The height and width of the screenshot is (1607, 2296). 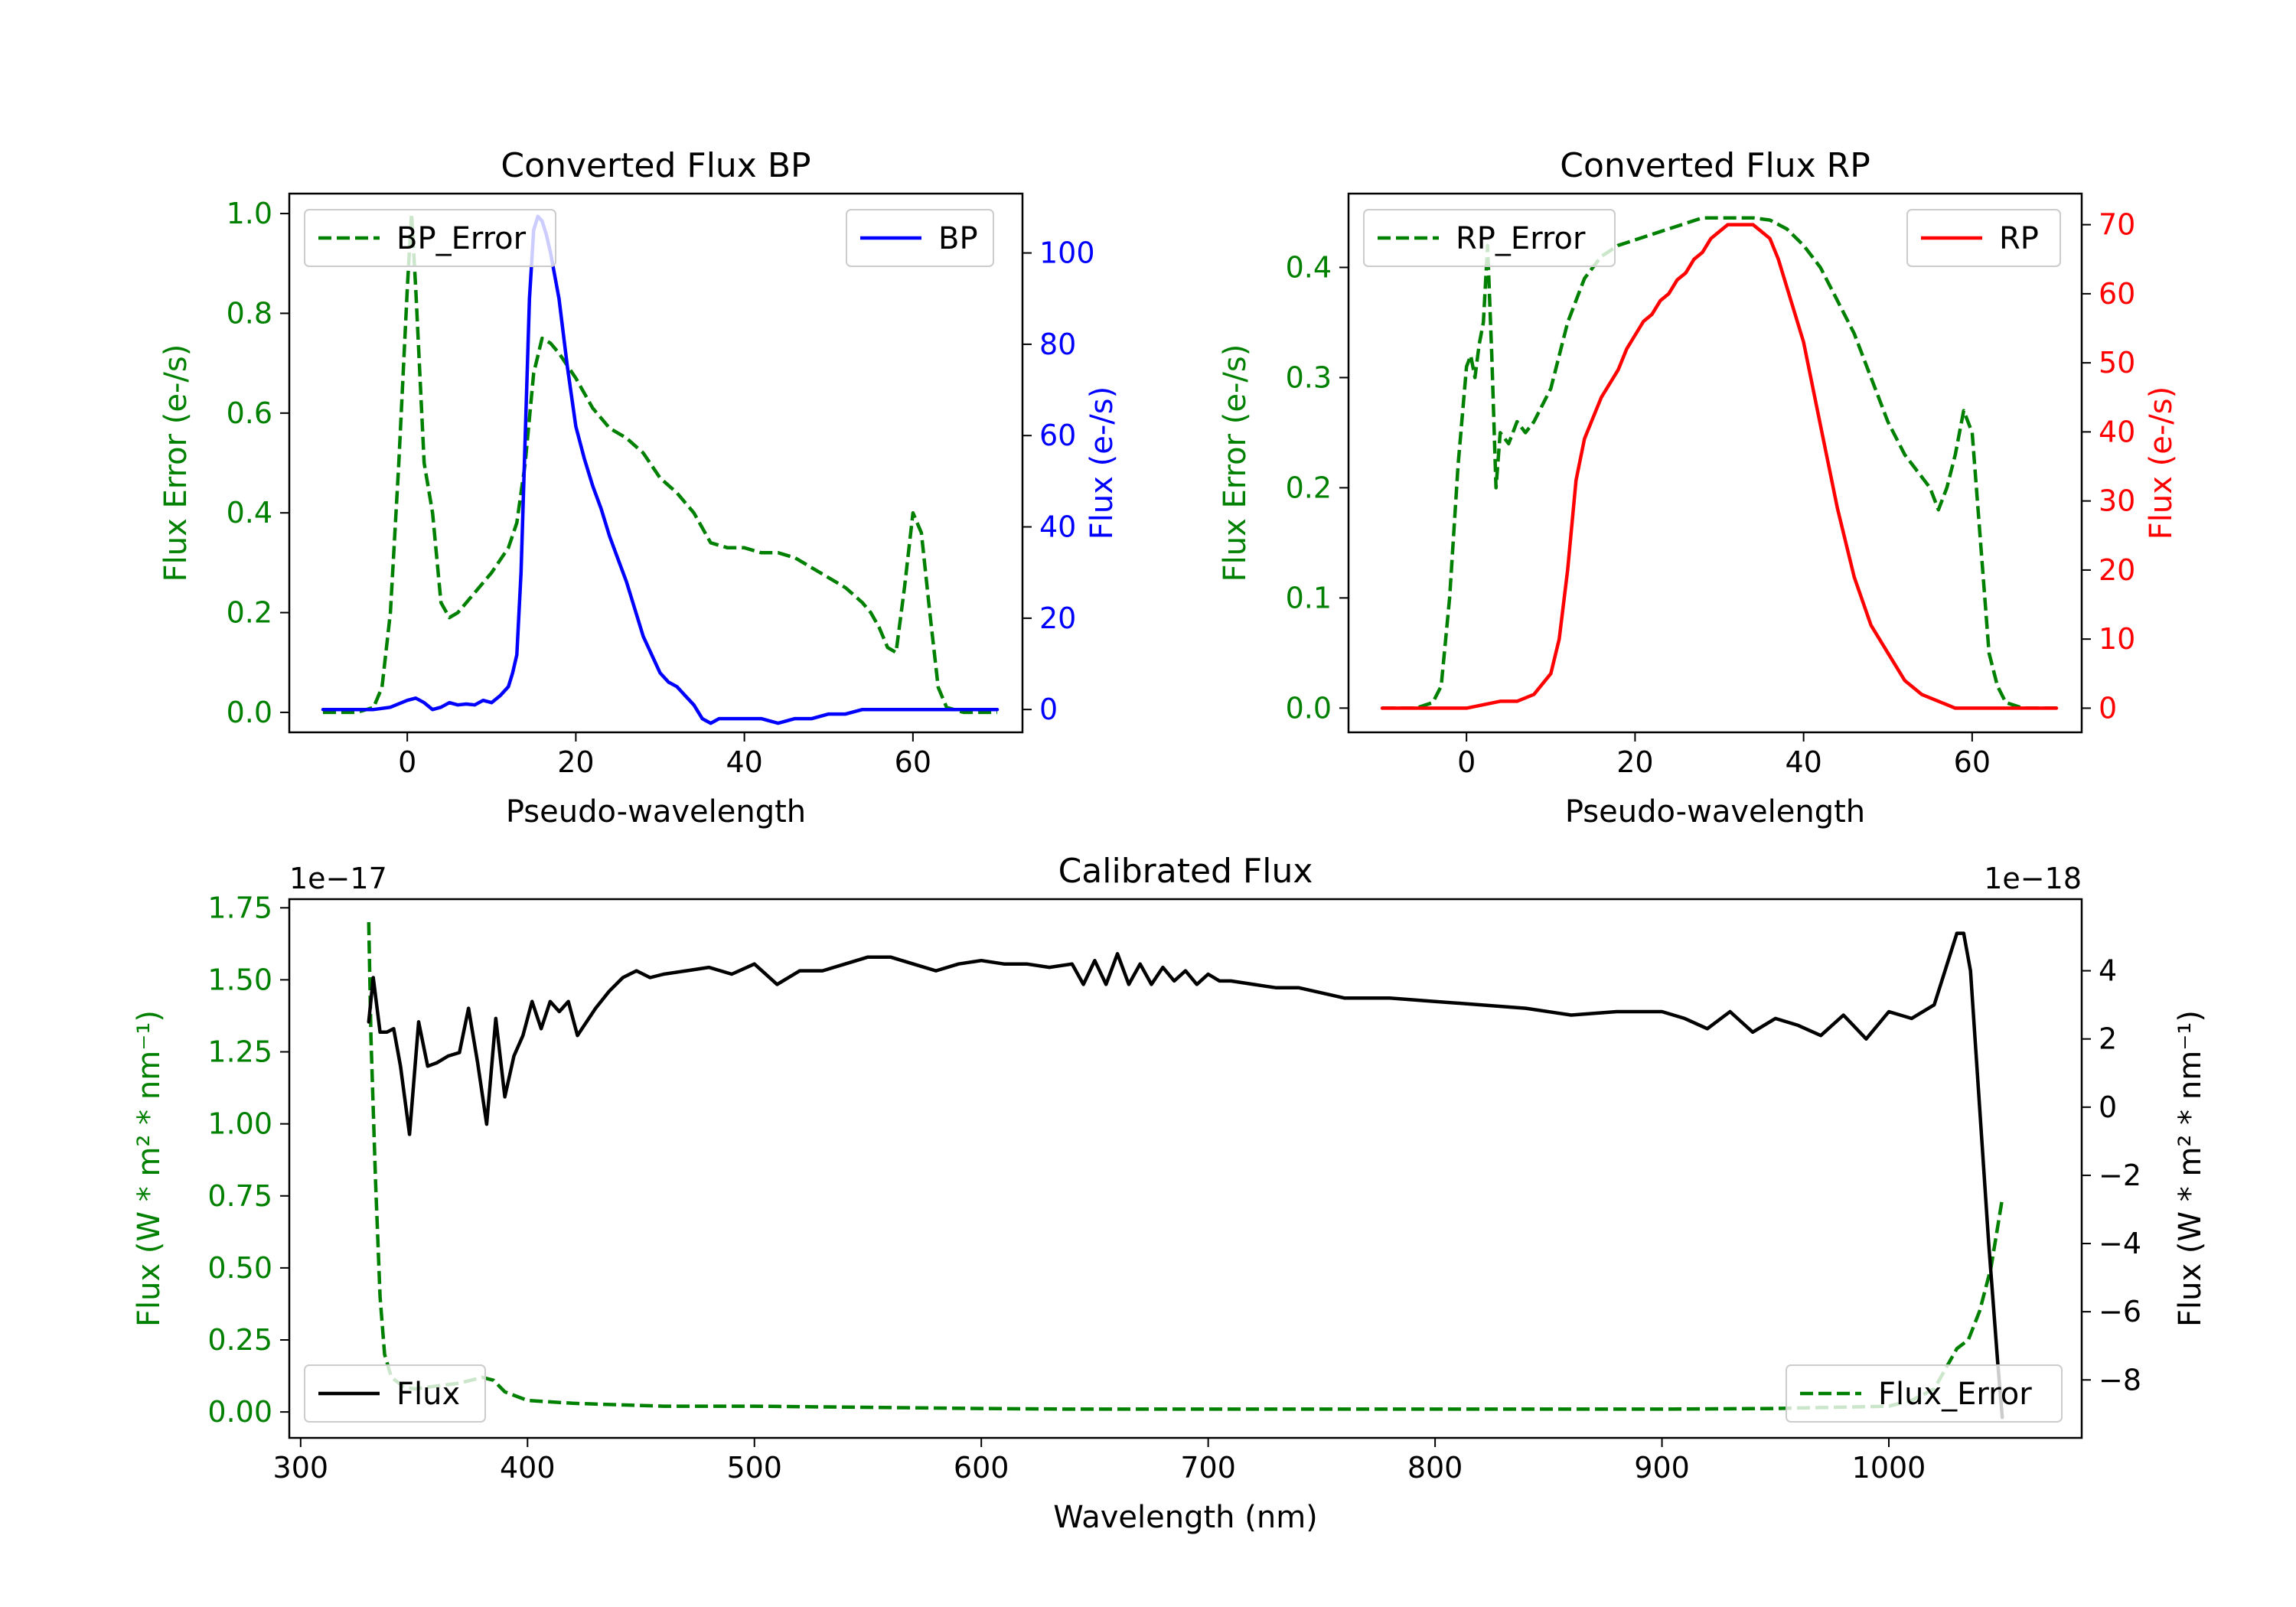 What do you see at coordinates (2120, 1380) in the screenshot?
I see `y-right-tick-label: −8` at bounding box center [2120, 1380].